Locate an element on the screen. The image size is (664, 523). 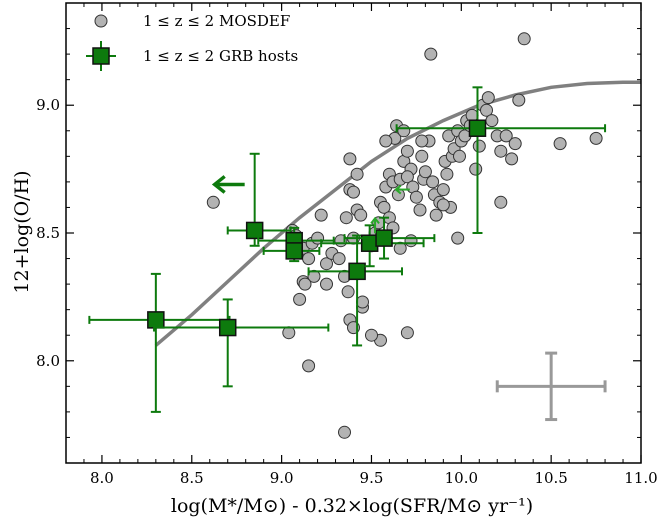
legend-marker-mosdef is located at coordinates (101, 21).